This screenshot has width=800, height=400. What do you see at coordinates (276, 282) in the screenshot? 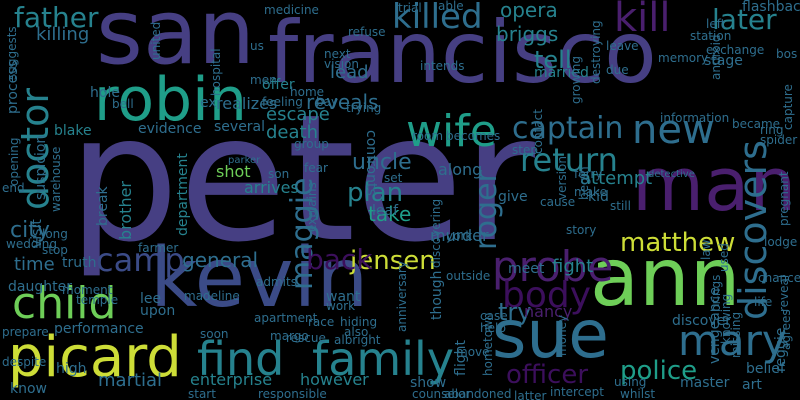
I see `cloud-word: admits` at bounding box center [276, 282].